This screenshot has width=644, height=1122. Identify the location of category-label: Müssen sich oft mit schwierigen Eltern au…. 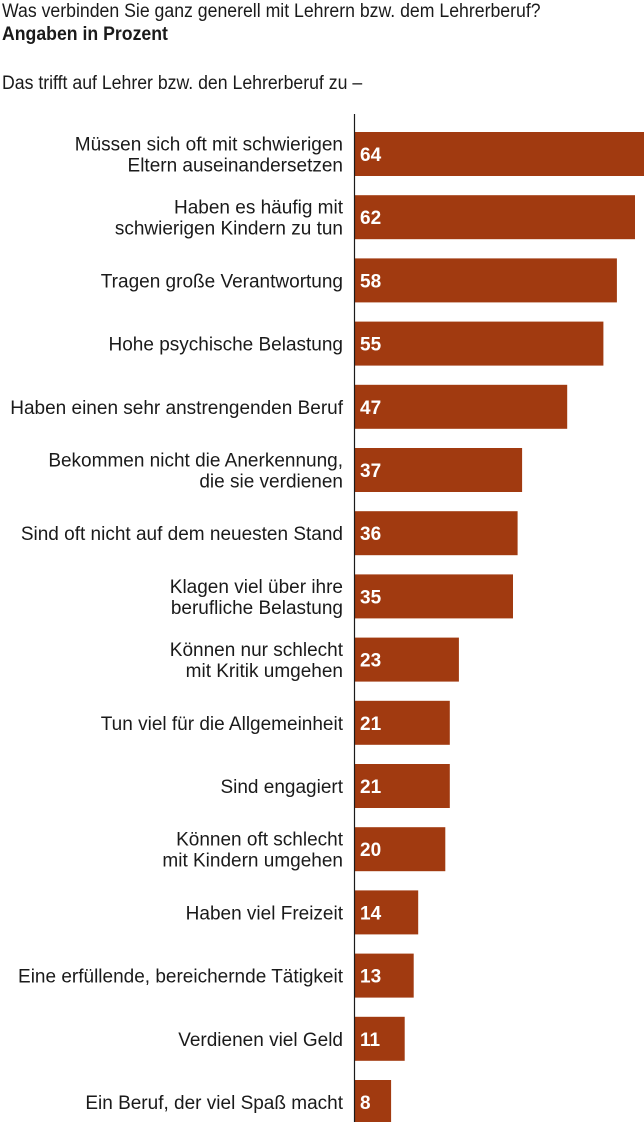
(209, 156).